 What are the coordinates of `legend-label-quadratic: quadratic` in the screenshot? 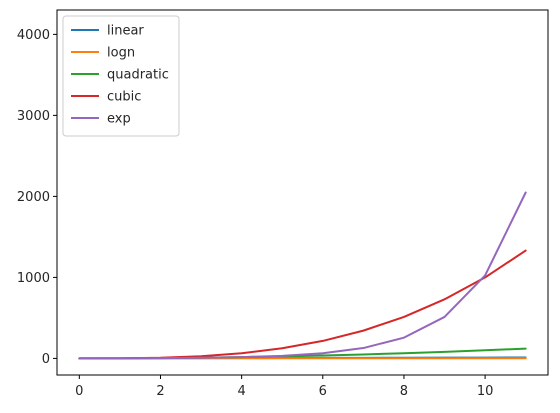 It's located at (138, 75).